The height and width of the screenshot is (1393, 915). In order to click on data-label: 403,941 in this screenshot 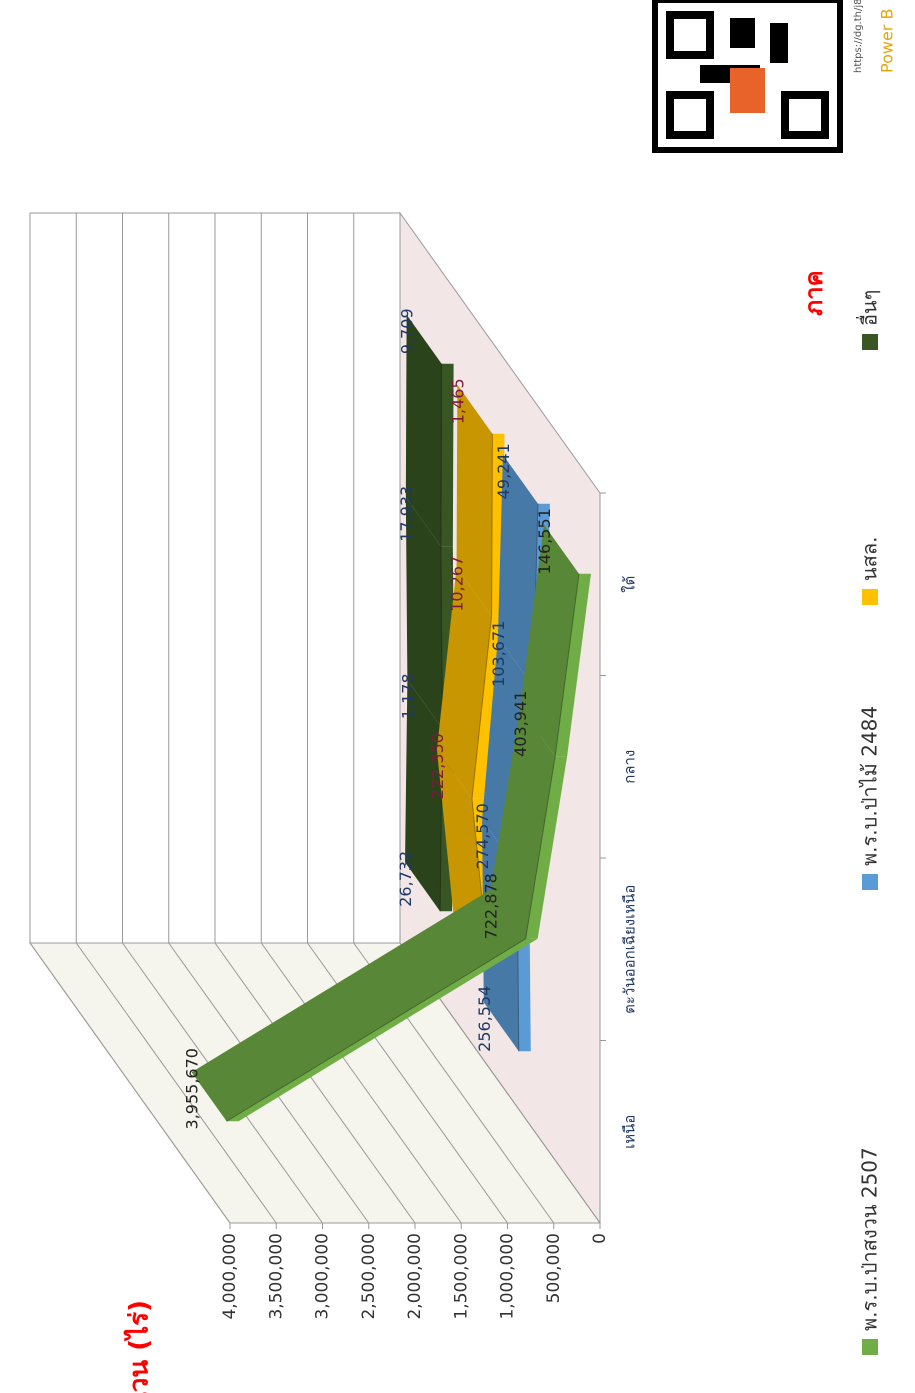, I will do `click(520, 724)`.